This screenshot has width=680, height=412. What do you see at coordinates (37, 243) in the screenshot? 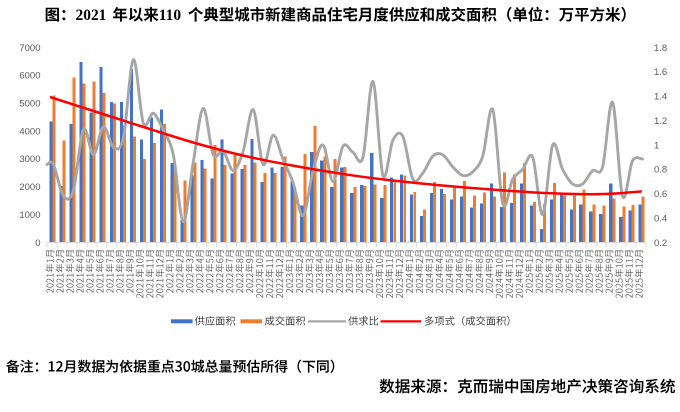
I see `svg-text: 0` at bounding box center [37, 243].